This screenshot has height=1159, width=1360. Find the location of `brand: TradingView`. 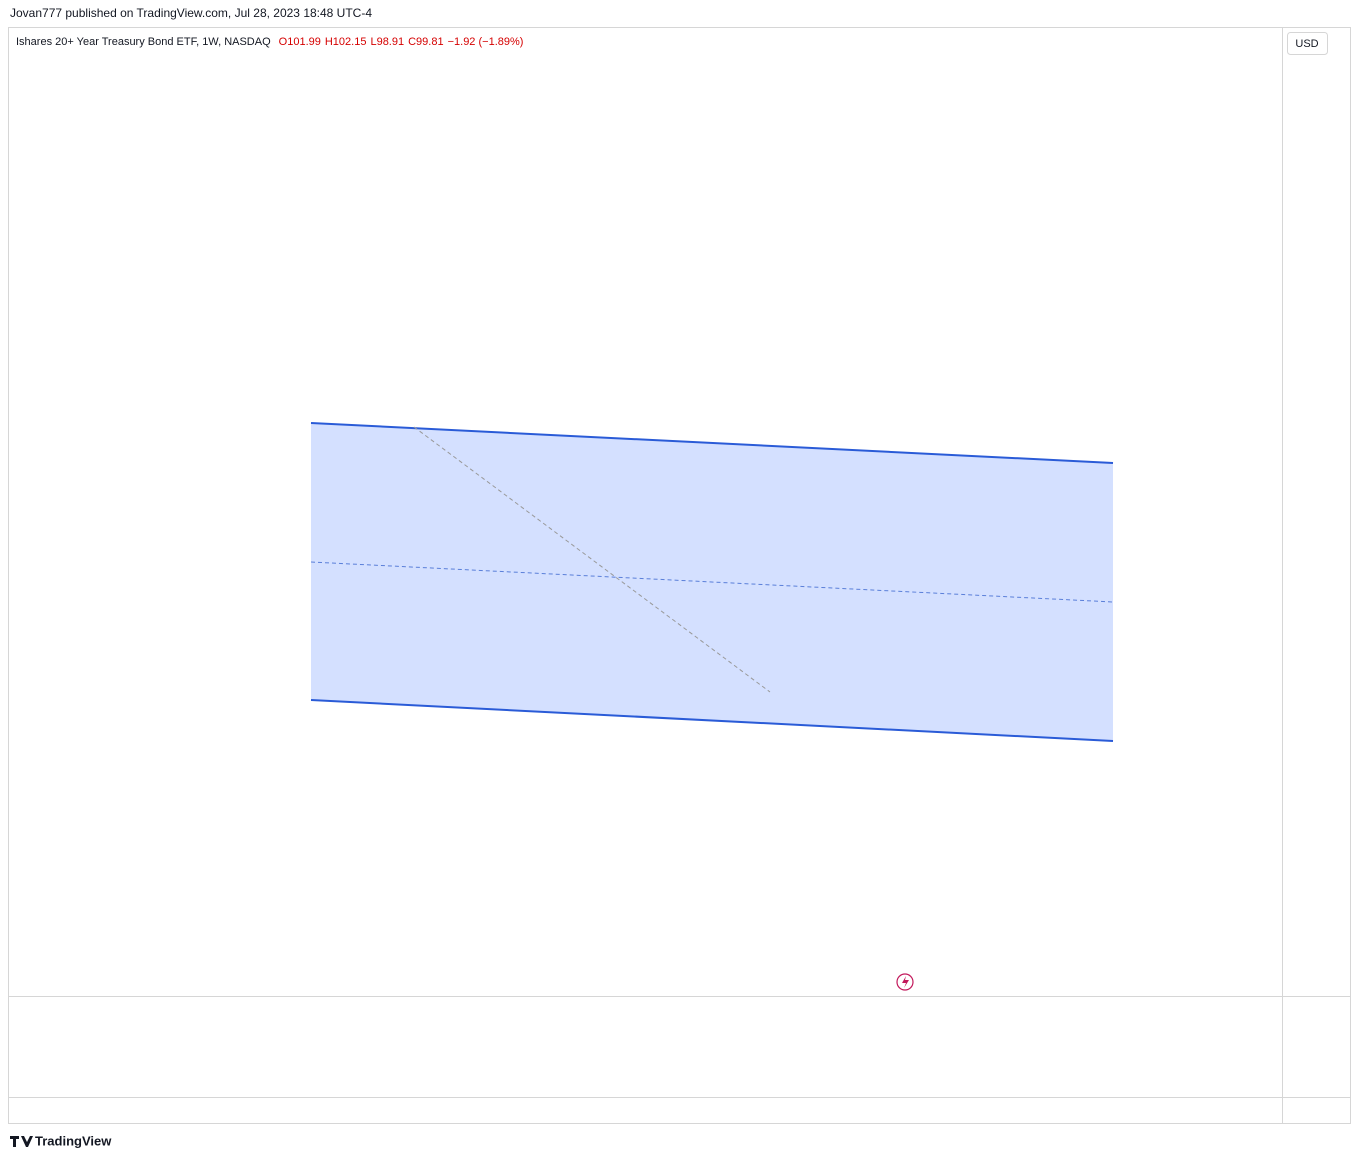

brand: TradingView is located at coordinates (73, 1140).